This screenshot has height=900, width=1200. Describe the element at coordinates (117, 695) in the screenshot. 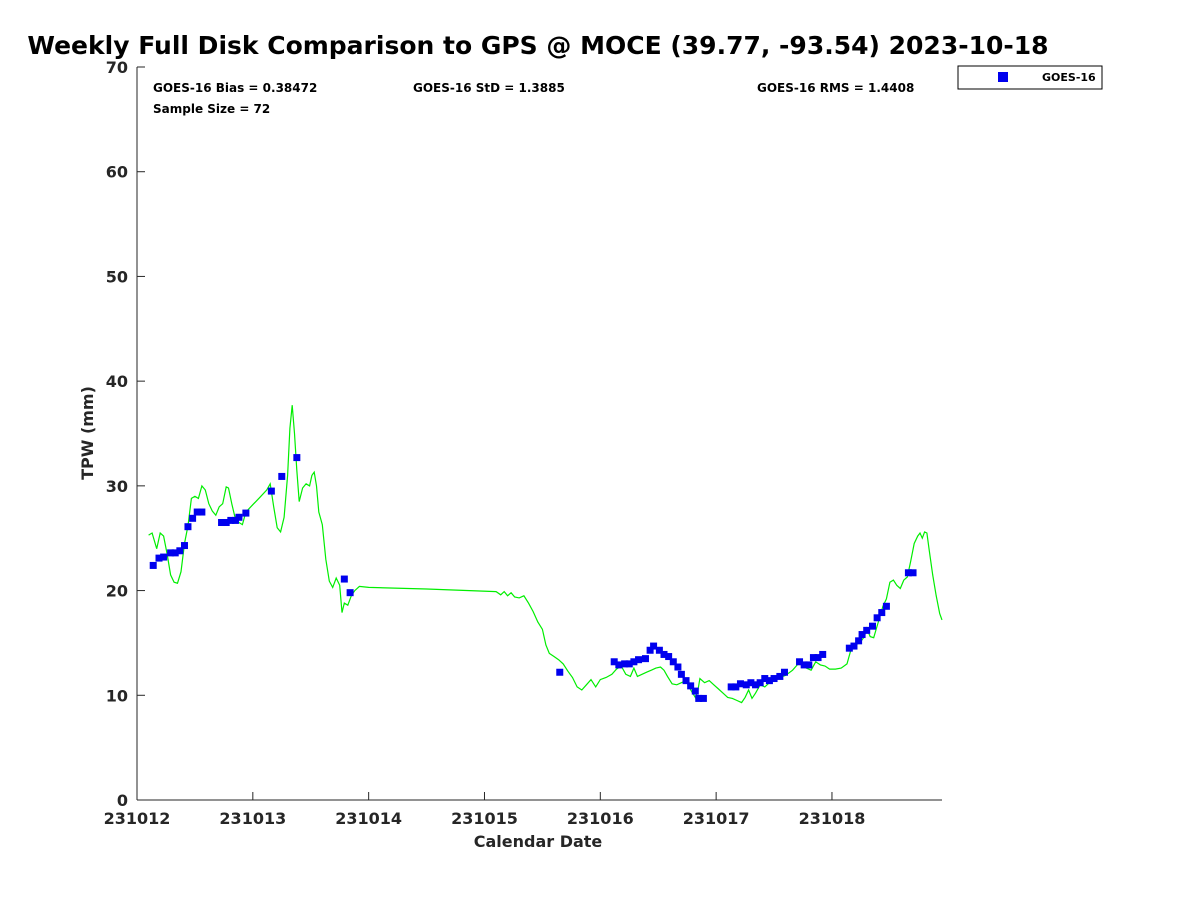

I see `y-tick-label: 10` at that location.